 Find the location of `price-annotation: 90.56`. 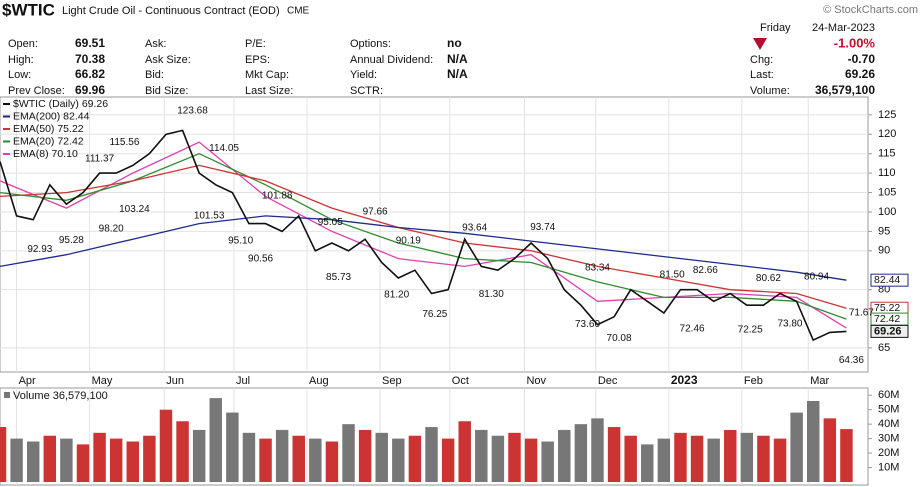

price-annotation: 90.56 is located at coordinates (260, 258).